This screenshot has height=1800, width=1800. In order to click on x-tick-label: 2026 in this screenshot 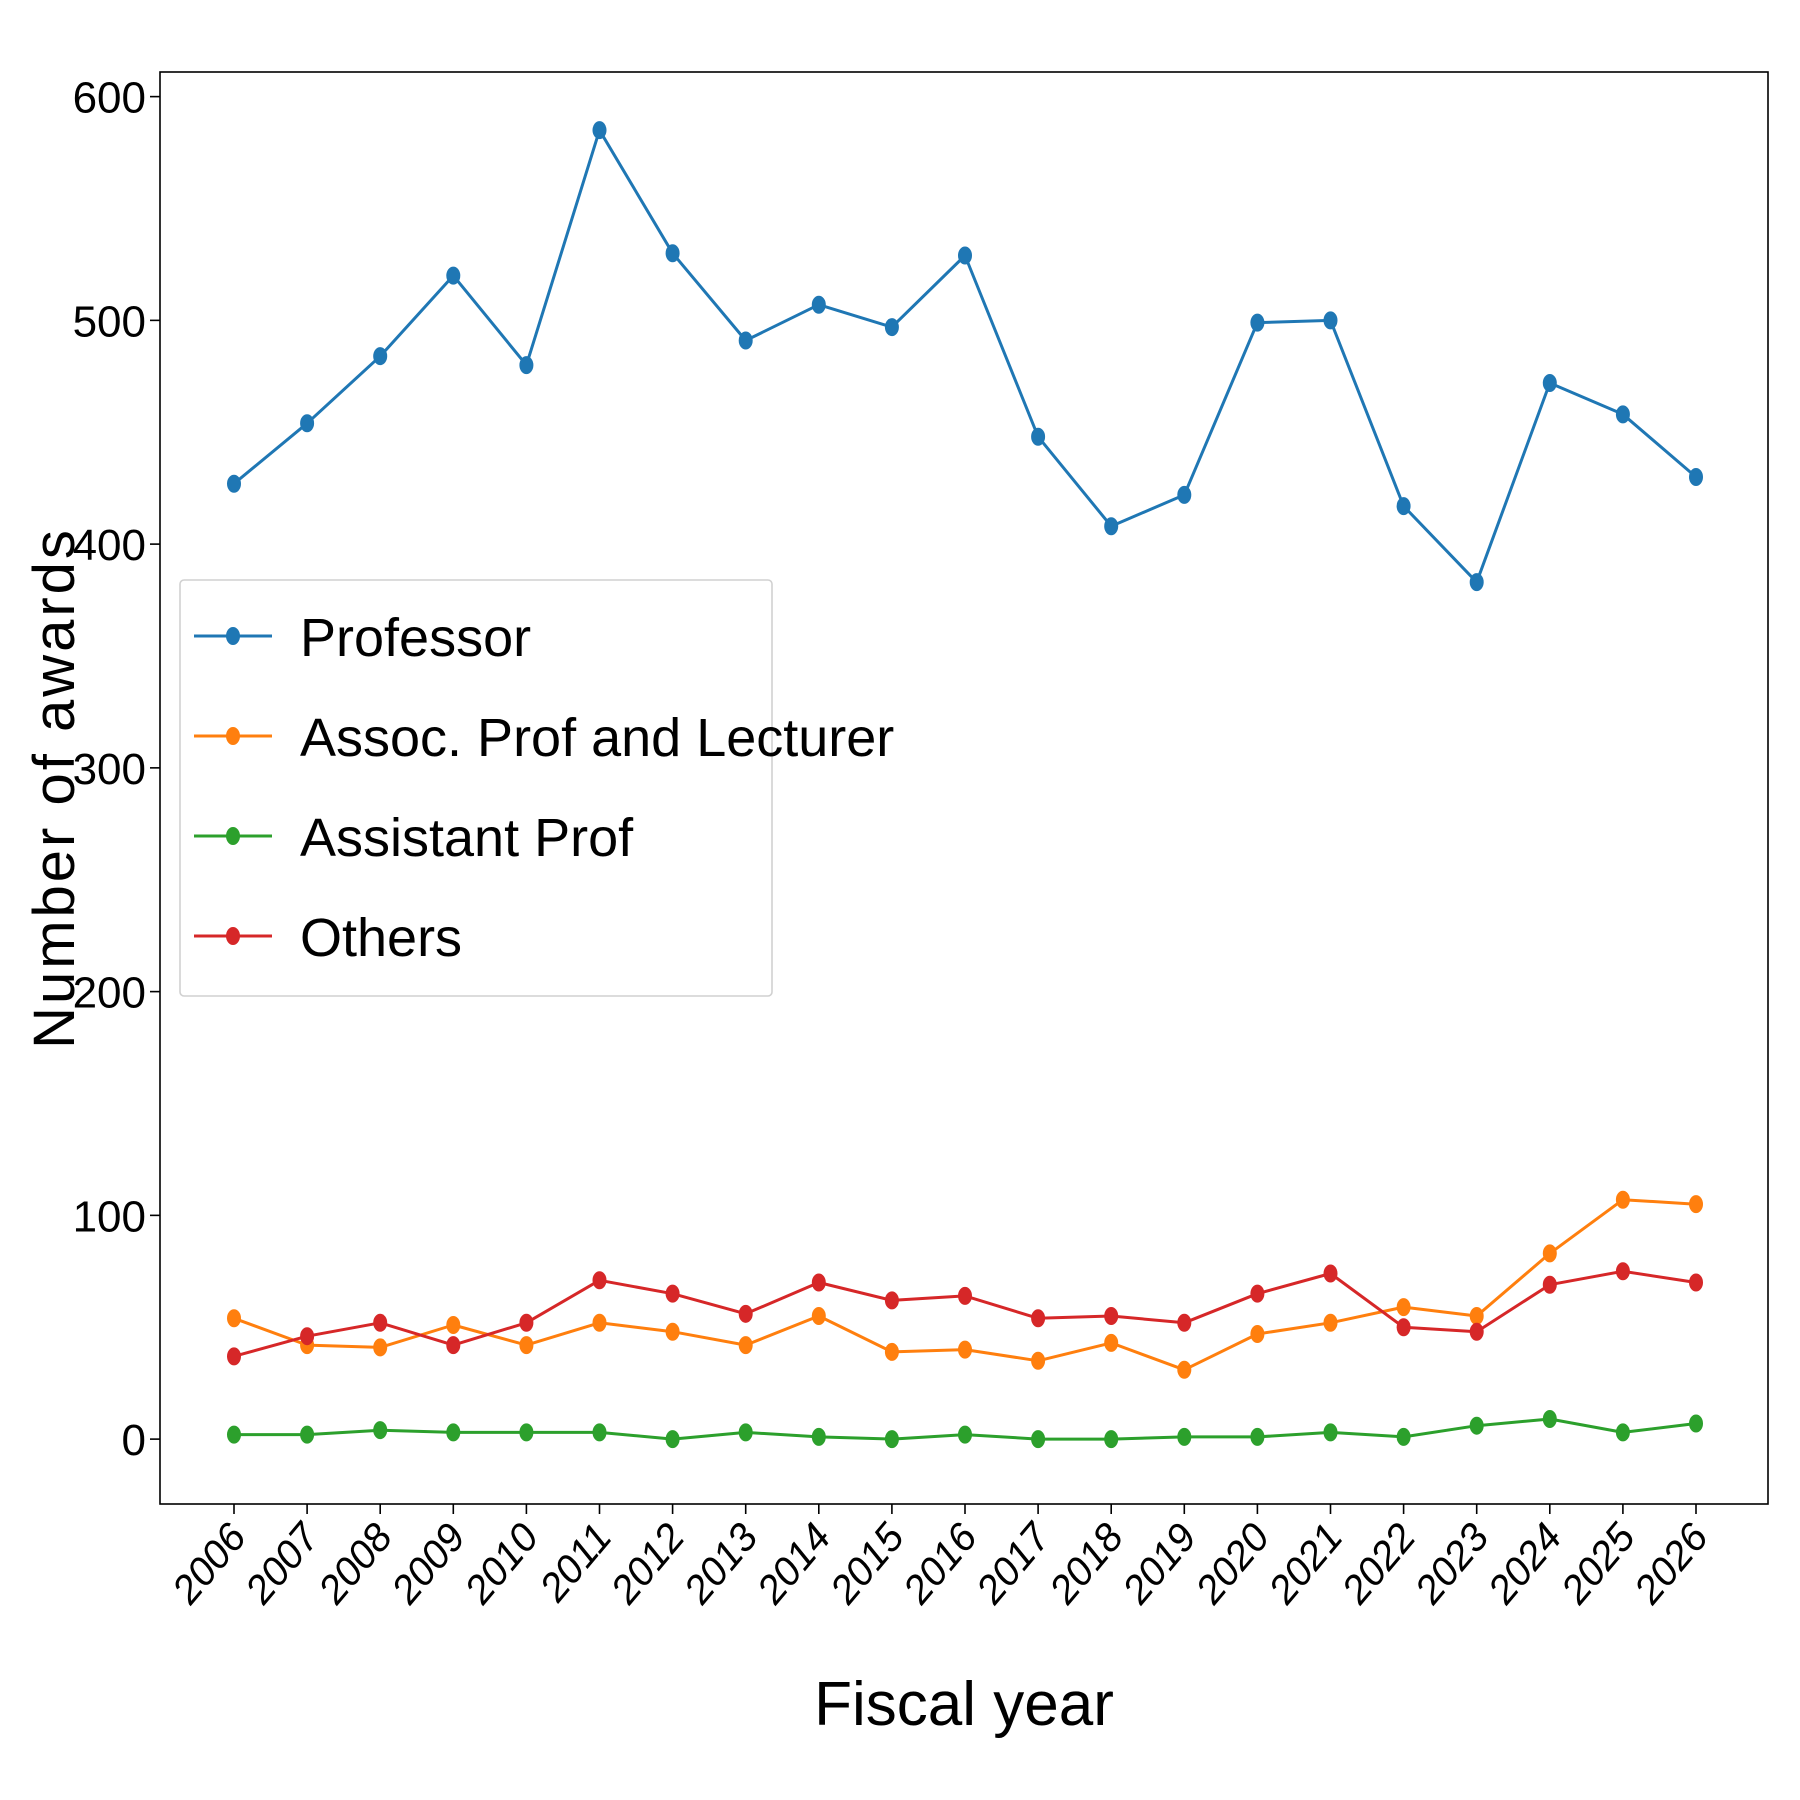, I will do `click(1671, 1564)`.